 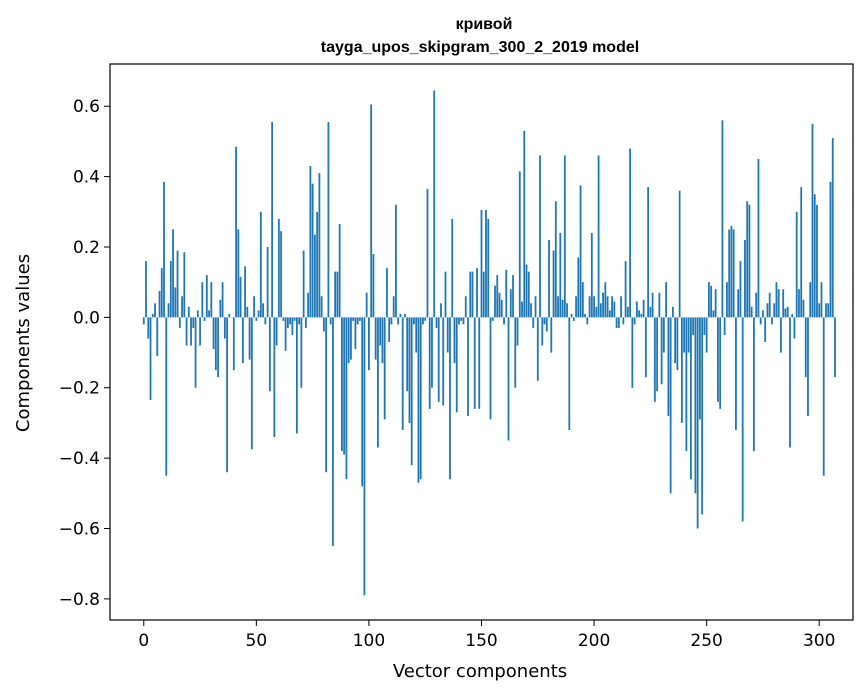 I want to click on x-tick-label: 200, so click(x=594, y=641).